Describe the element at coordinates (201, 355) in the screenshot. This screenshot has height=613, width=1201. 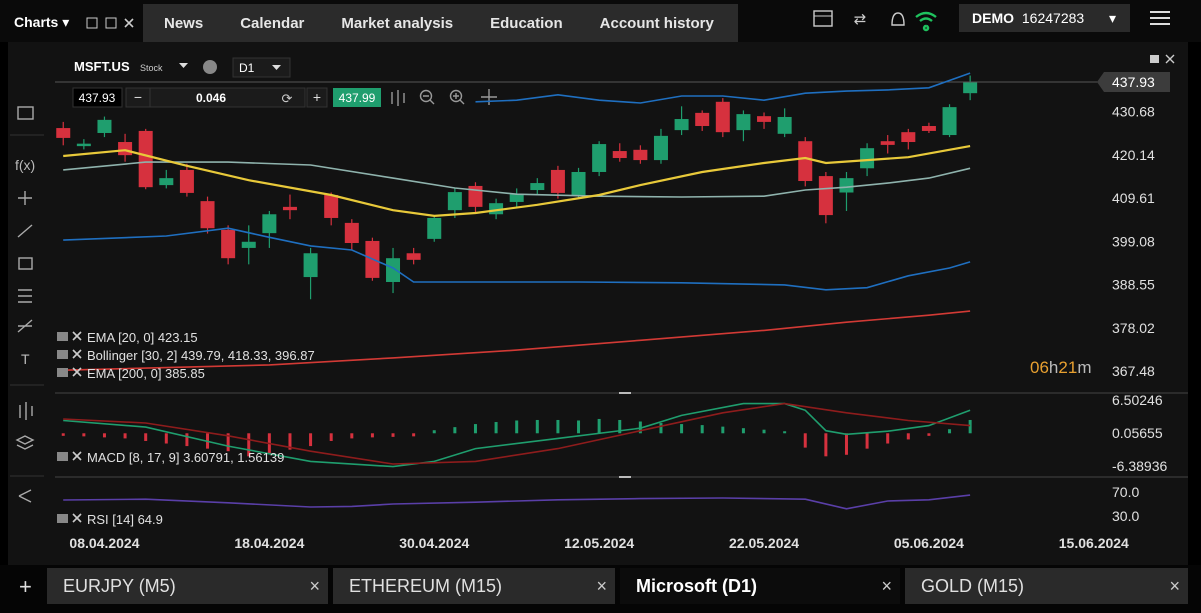
I see `indicator-legend: Bollinger [30, 2] 439.79, 418.33, 396.87` at that location.